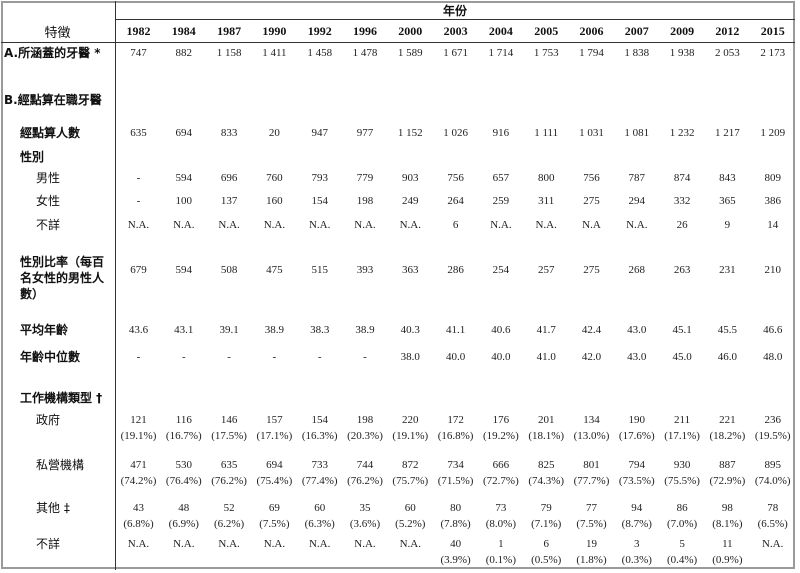 The height and width of the screenshot is (573, 800). What do you see at coordinates (546, 516) in the screenshot?
I see `cell-others-2005: 79 (7.1%)` at bounding box center [546, 516].